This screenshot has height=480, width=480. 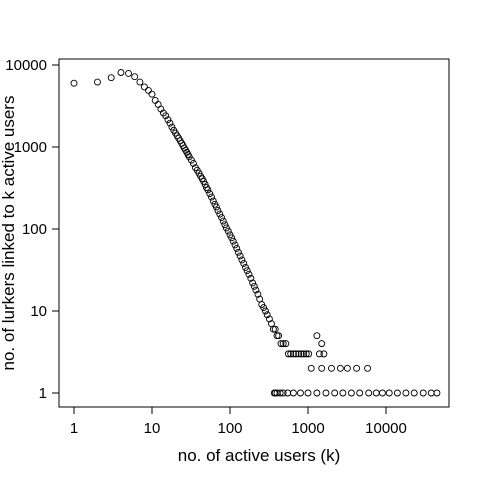 I want to click on y-axis: 1 10 100 1000 10000, so click(x=32, y=229).